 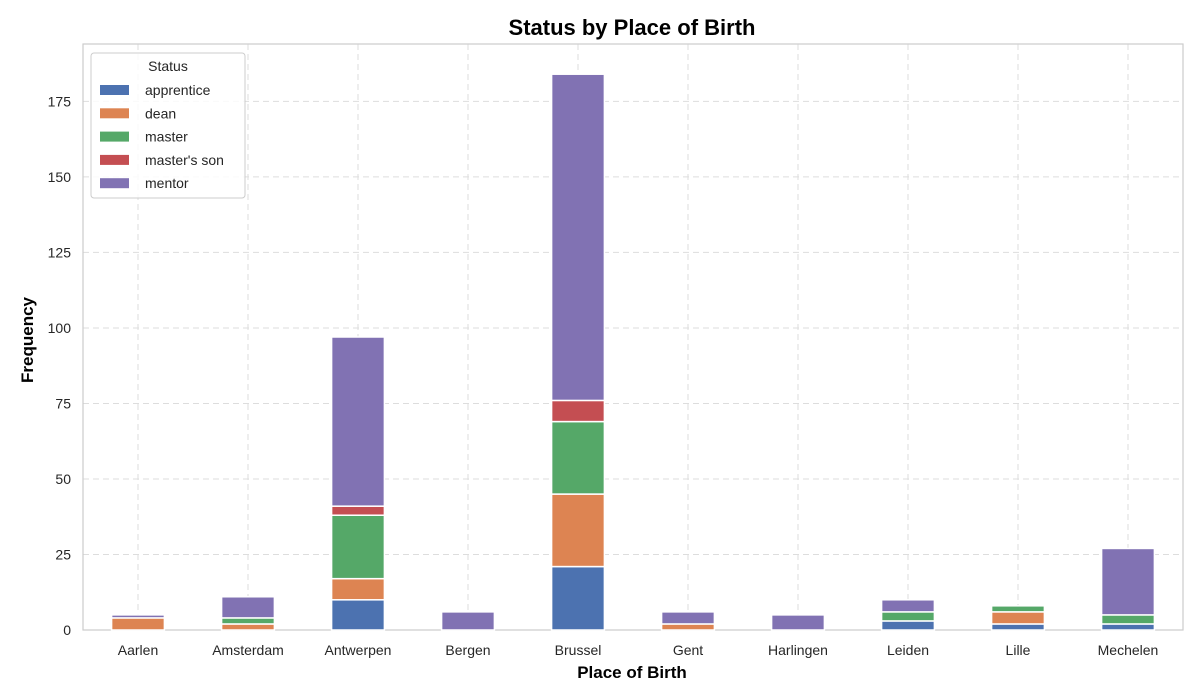 I want to click on x-axis-title: Place of Birth, so click(x=632, y=672).